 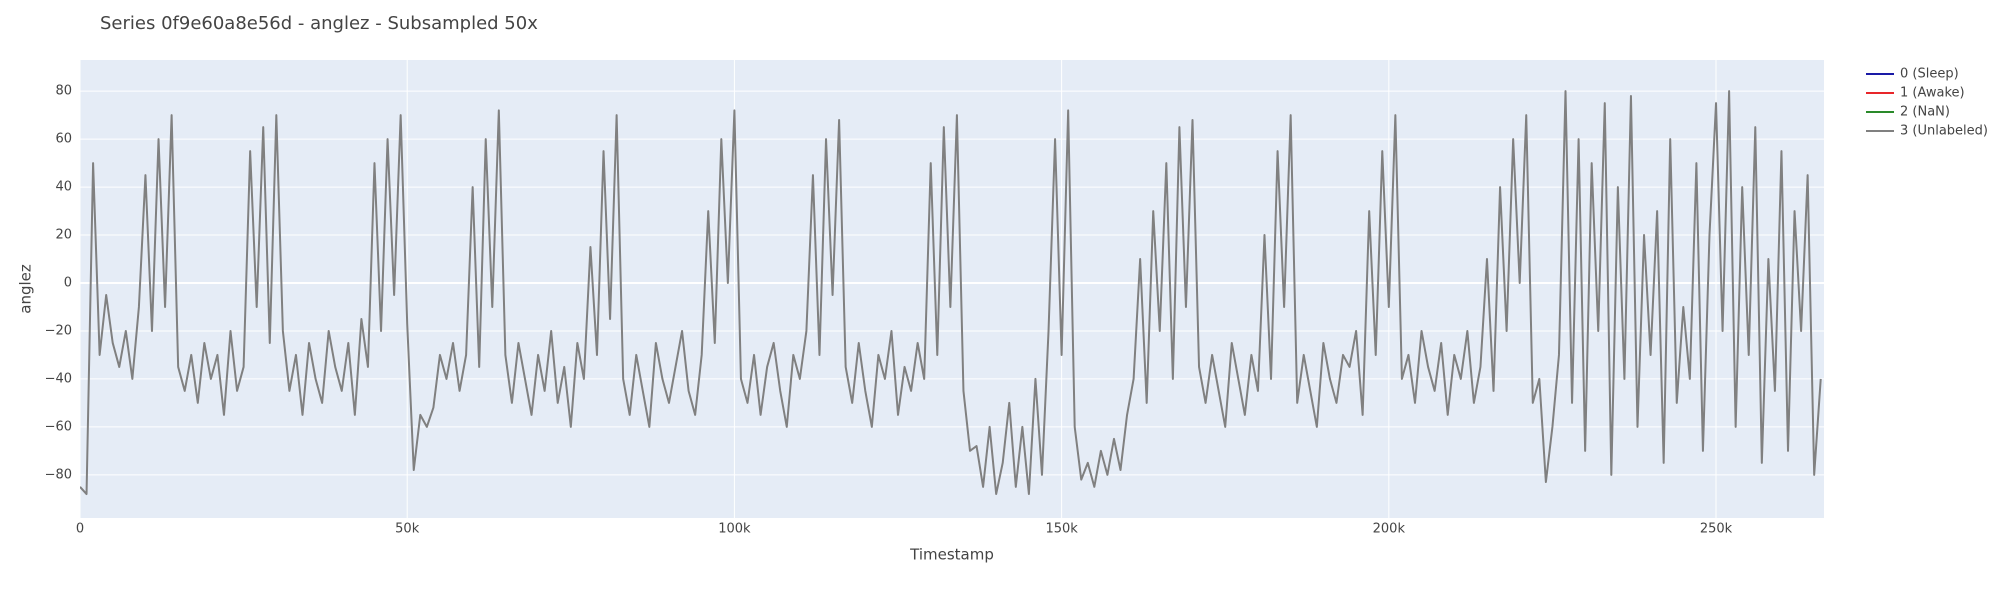 I want to click on x-tick-label: 200k, so click(x=1389, y=529).